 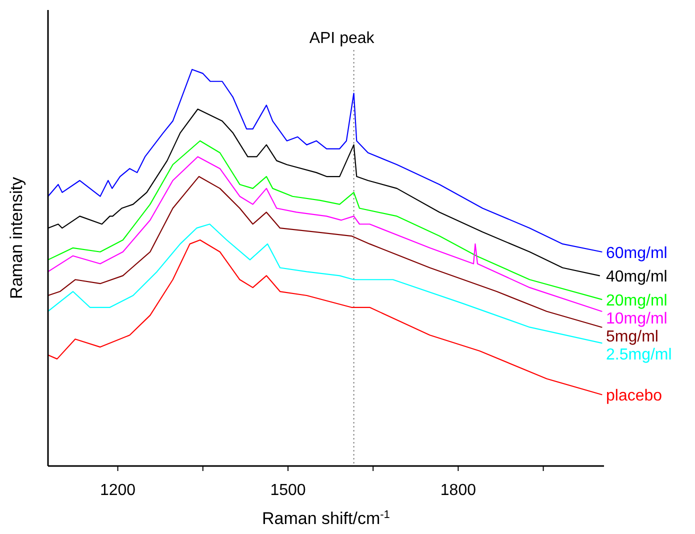 I want to click on series-label: 60mg/ml, so click(x=637, y=253).